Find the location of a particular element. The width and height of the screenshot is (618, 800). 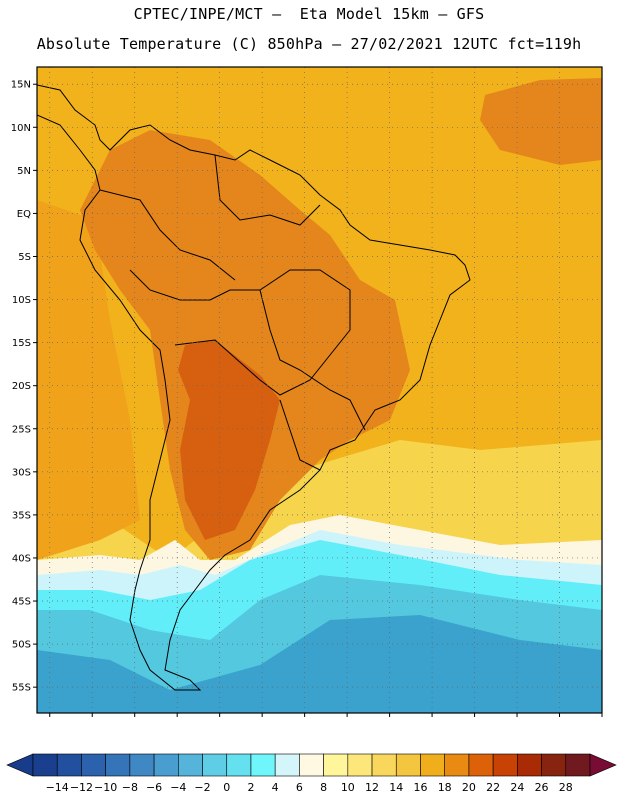

colorbar-label: 16 is located at coordinates (420, 787).